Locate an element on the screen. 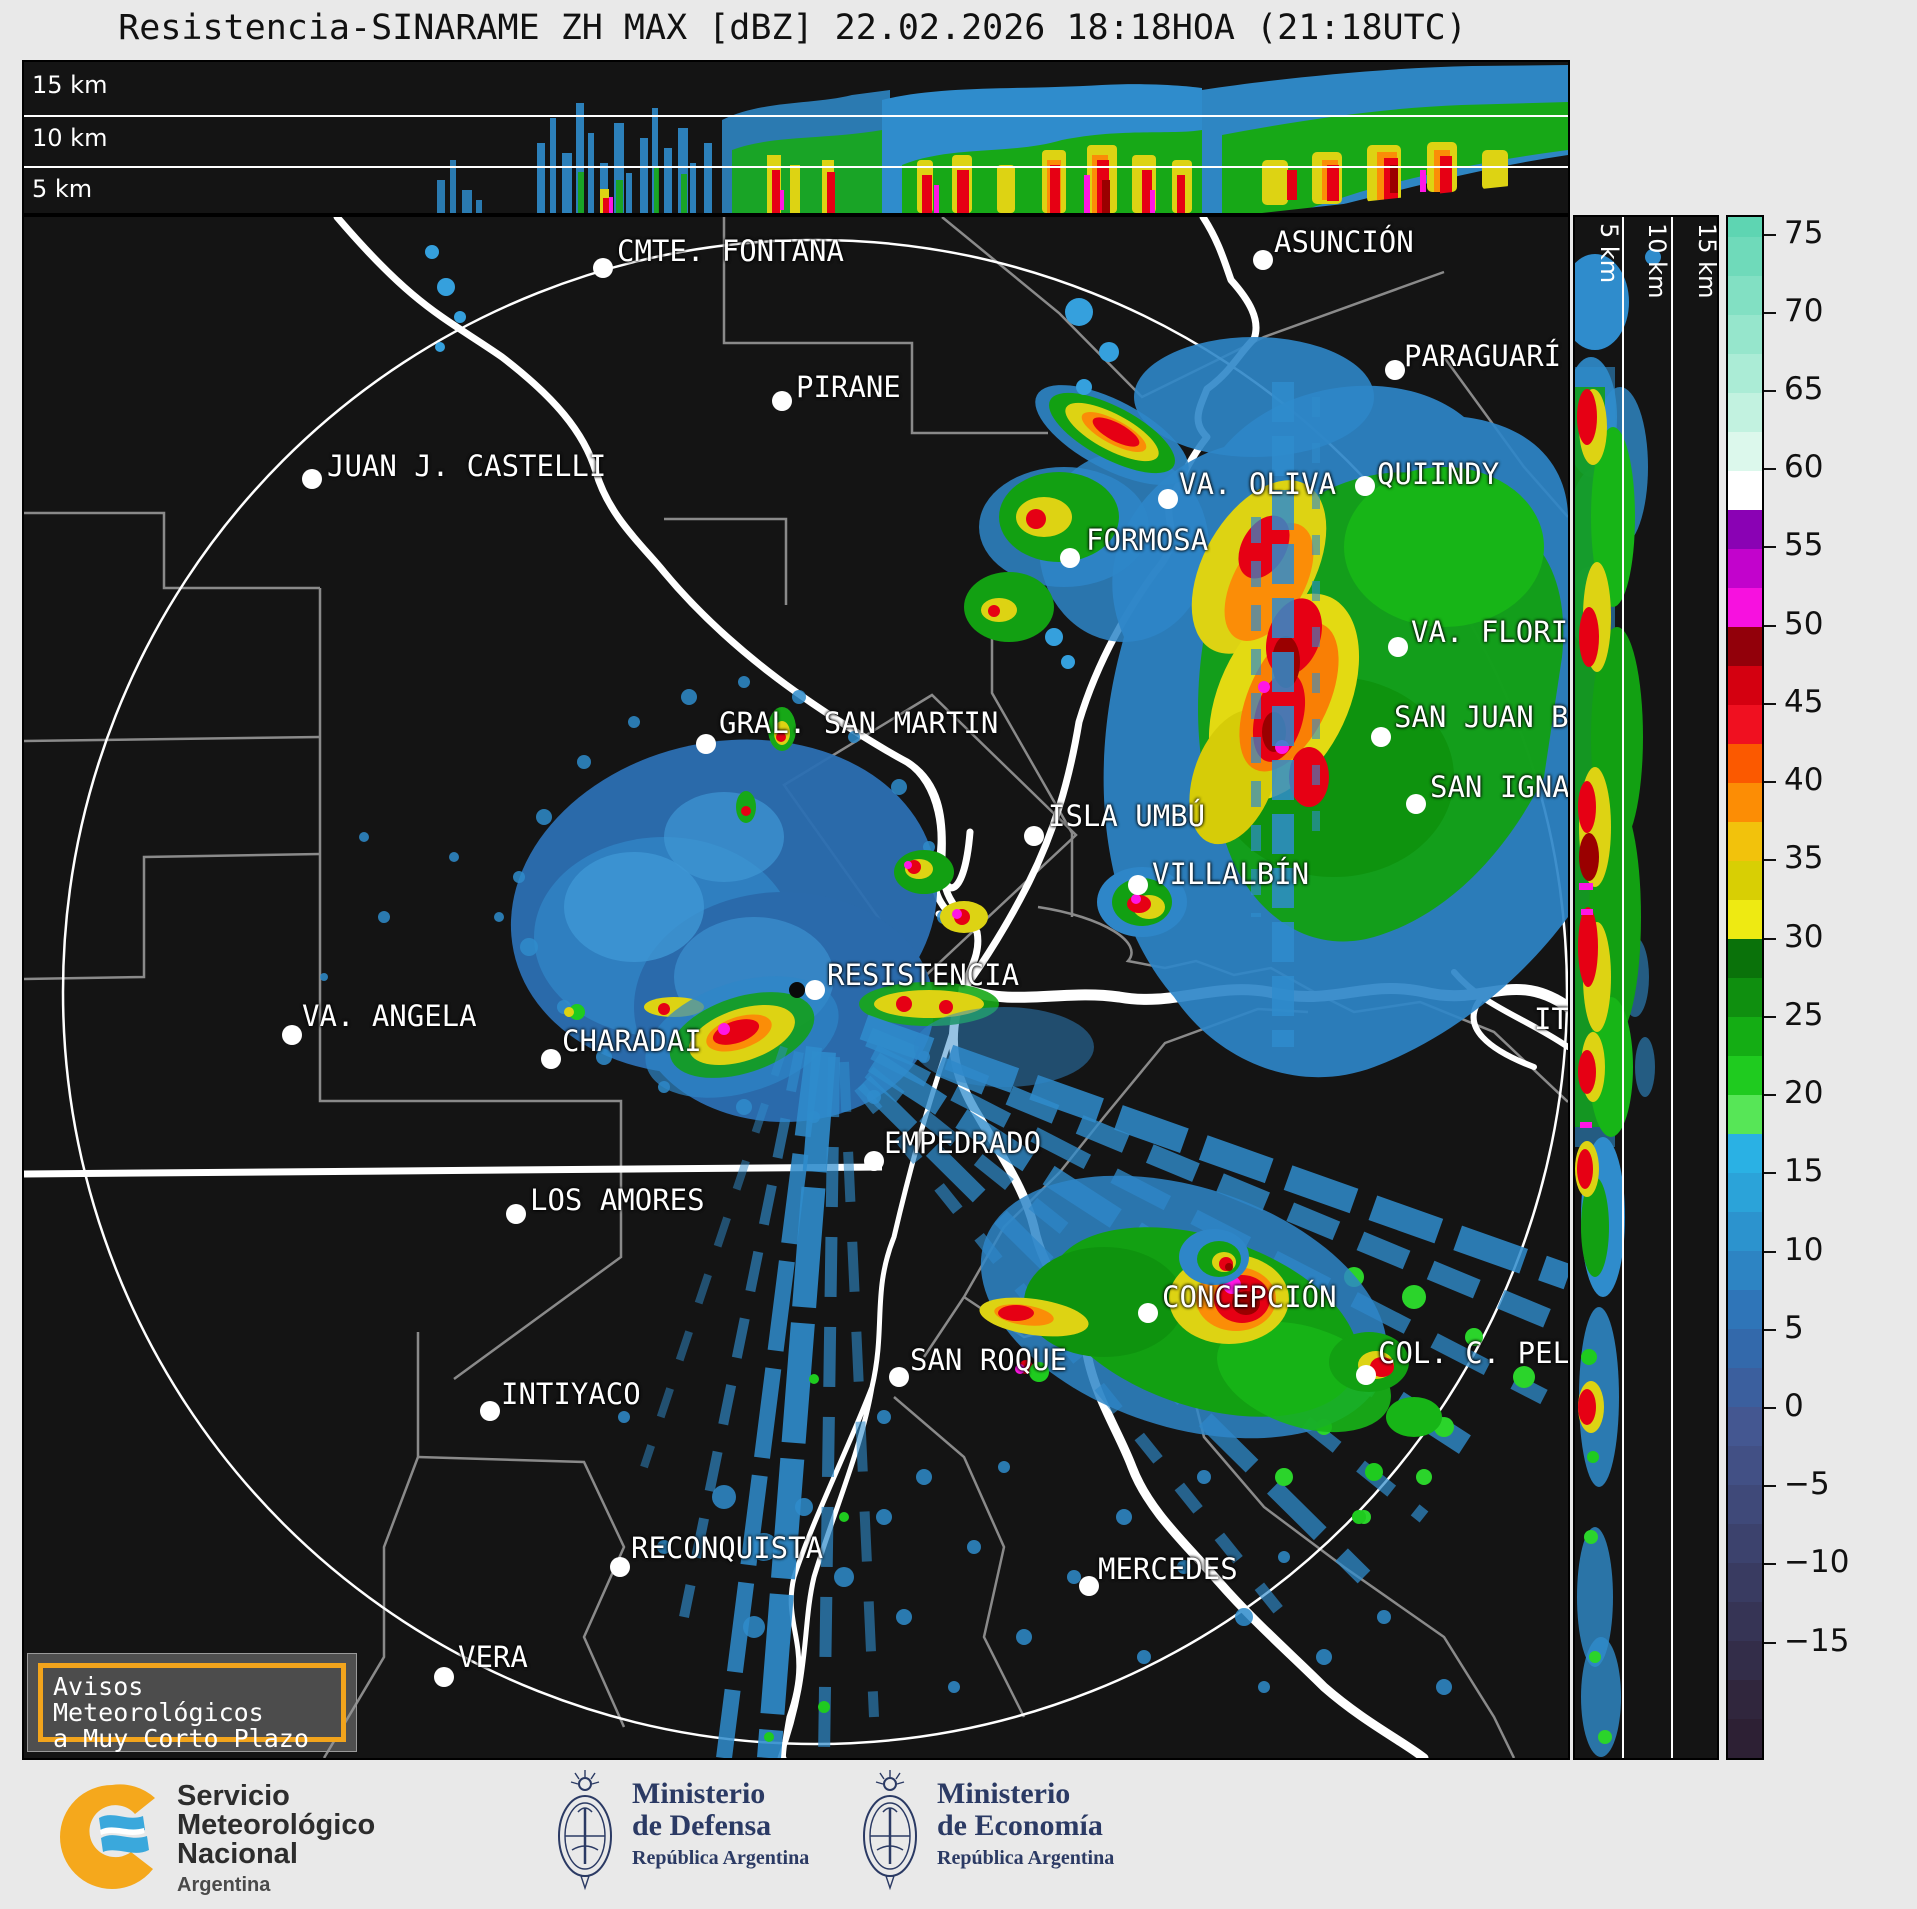 This screenshot has height=1909, width=1917. colorbar-tick-label: 5 is located at coordinates (1794, 1327).